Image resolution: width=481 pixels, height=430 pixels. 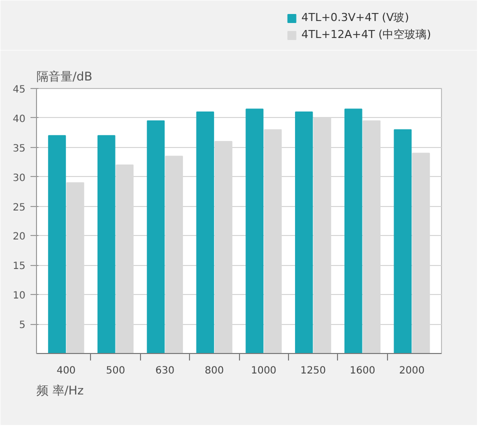 What do you see at coordinates (412, 371) in the screenshot?
I see `x-tick-label: 2000` at bounding box center [412, 371].